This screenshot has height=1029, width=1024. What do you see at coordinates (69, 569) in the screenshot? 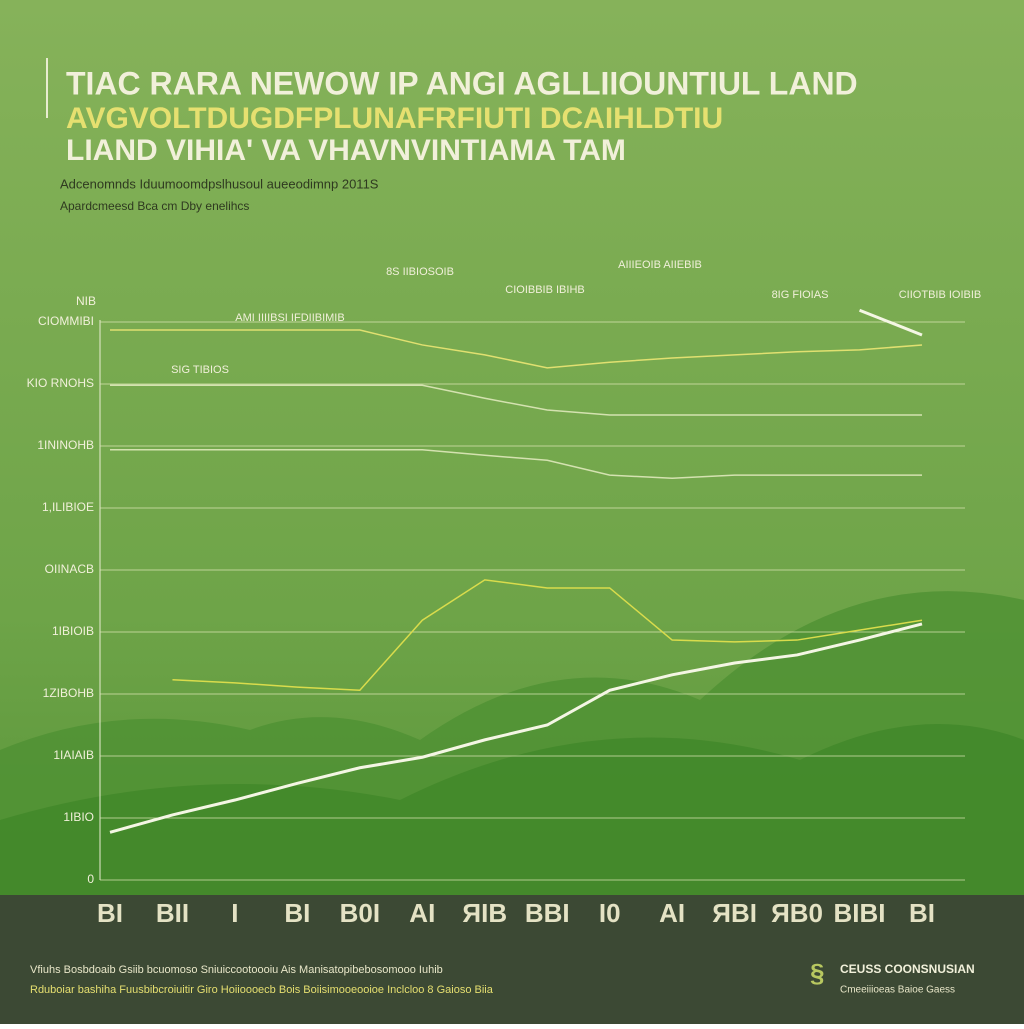
I see `y-tick-label: OIINACB` at bounding box center [69, 569].